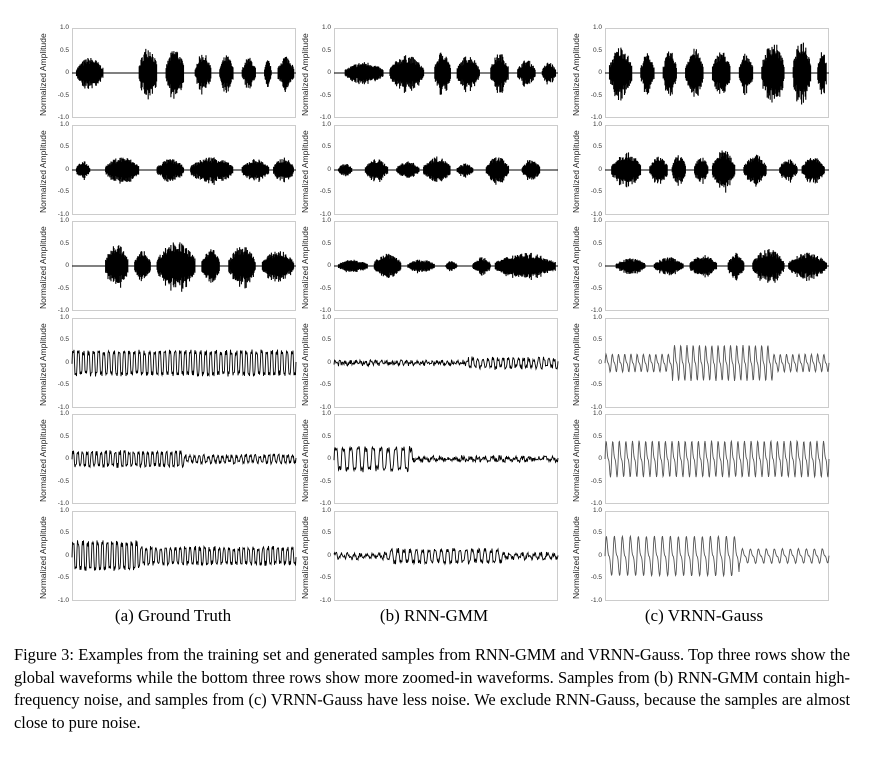  Describe the element at coordinates (173, 615) in the screenshot. I see `subcaption-ground-truth: (a) Ground Truth` at that location.